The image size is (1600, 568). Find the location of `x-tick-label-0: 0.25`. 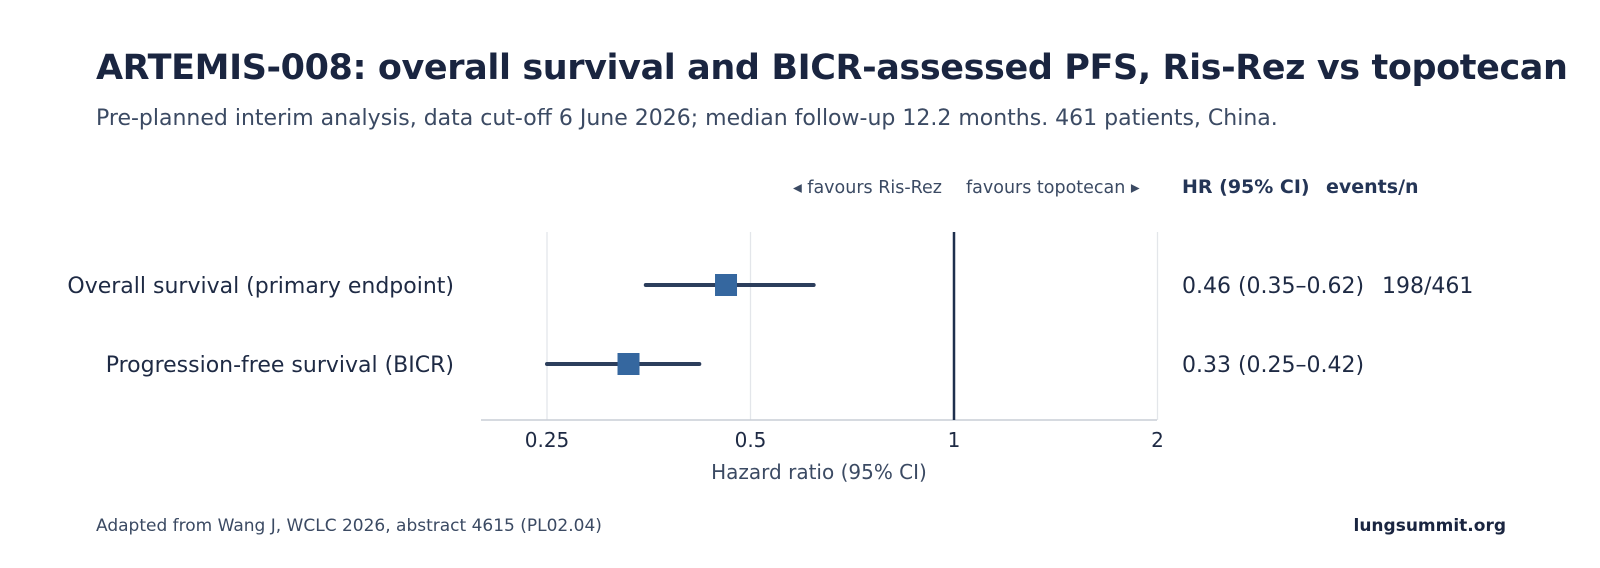

x-tick-label-0: 0.25 is located at coordinates (547, 440).